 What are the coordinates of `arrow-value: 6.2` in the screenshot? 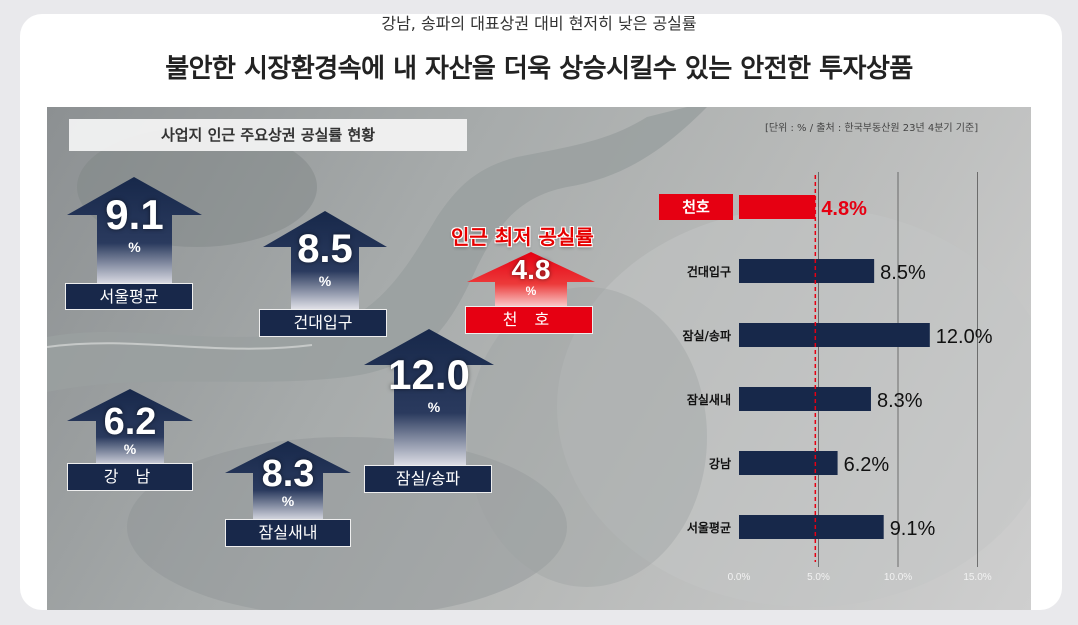 It's located at (130, 422).